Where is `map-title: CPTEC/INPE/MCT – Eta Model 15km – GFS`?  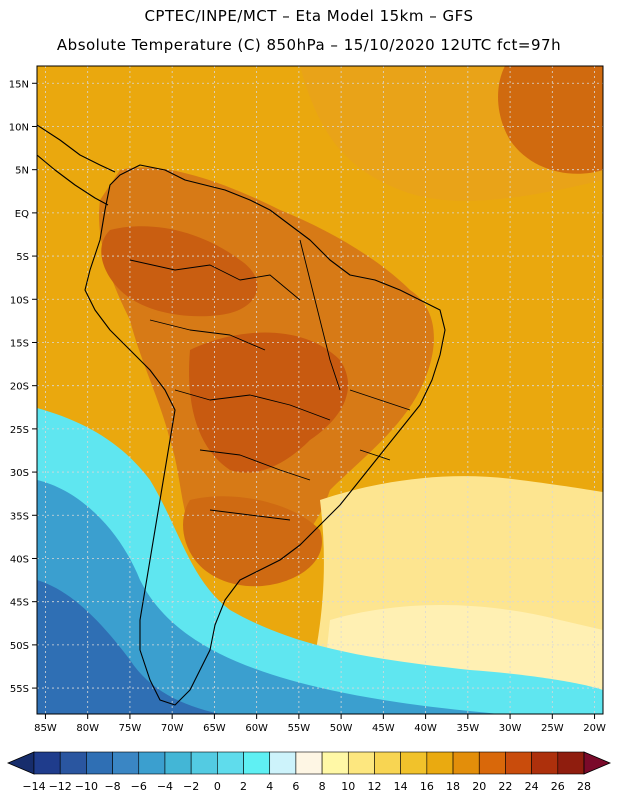 map-title: CPTEC/INPE/MCT – Eta Model 15km – GFS is located at coordinates (309, 16).